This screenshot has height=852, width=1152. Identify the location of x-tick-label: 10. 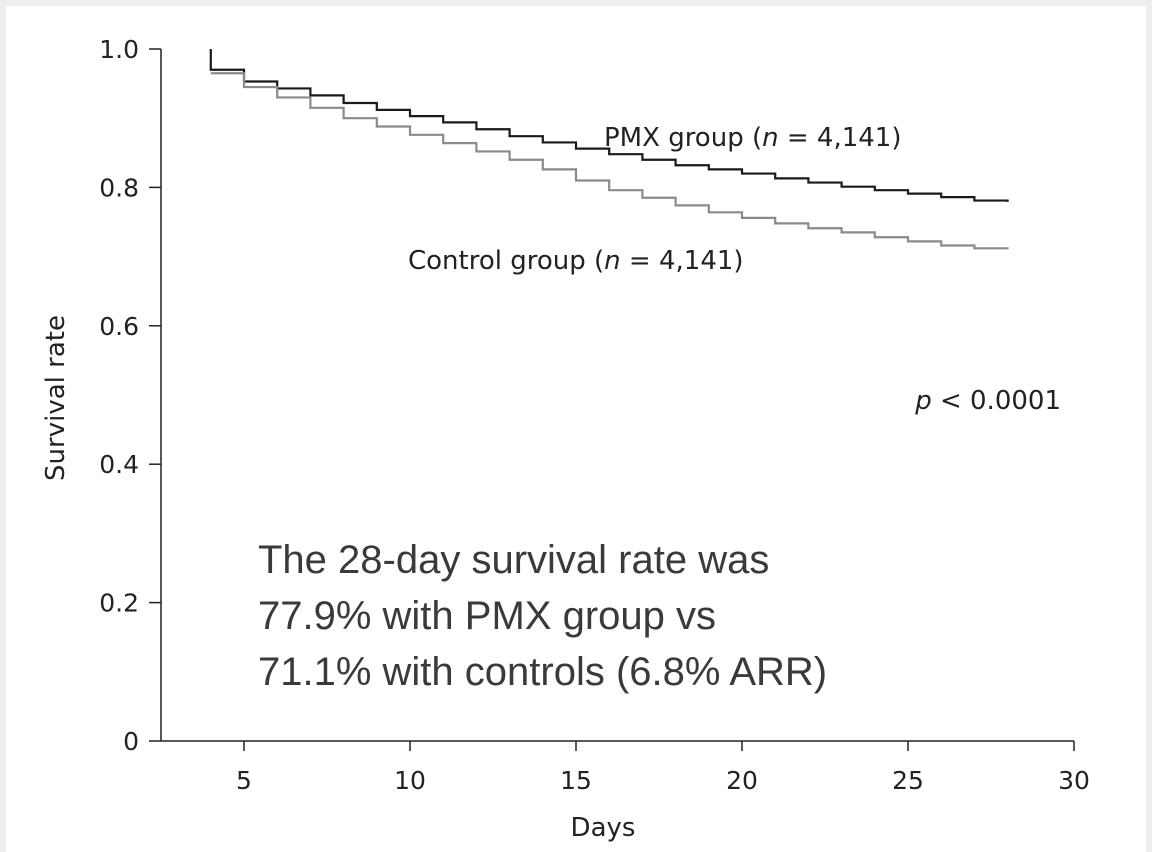
(410, 780).